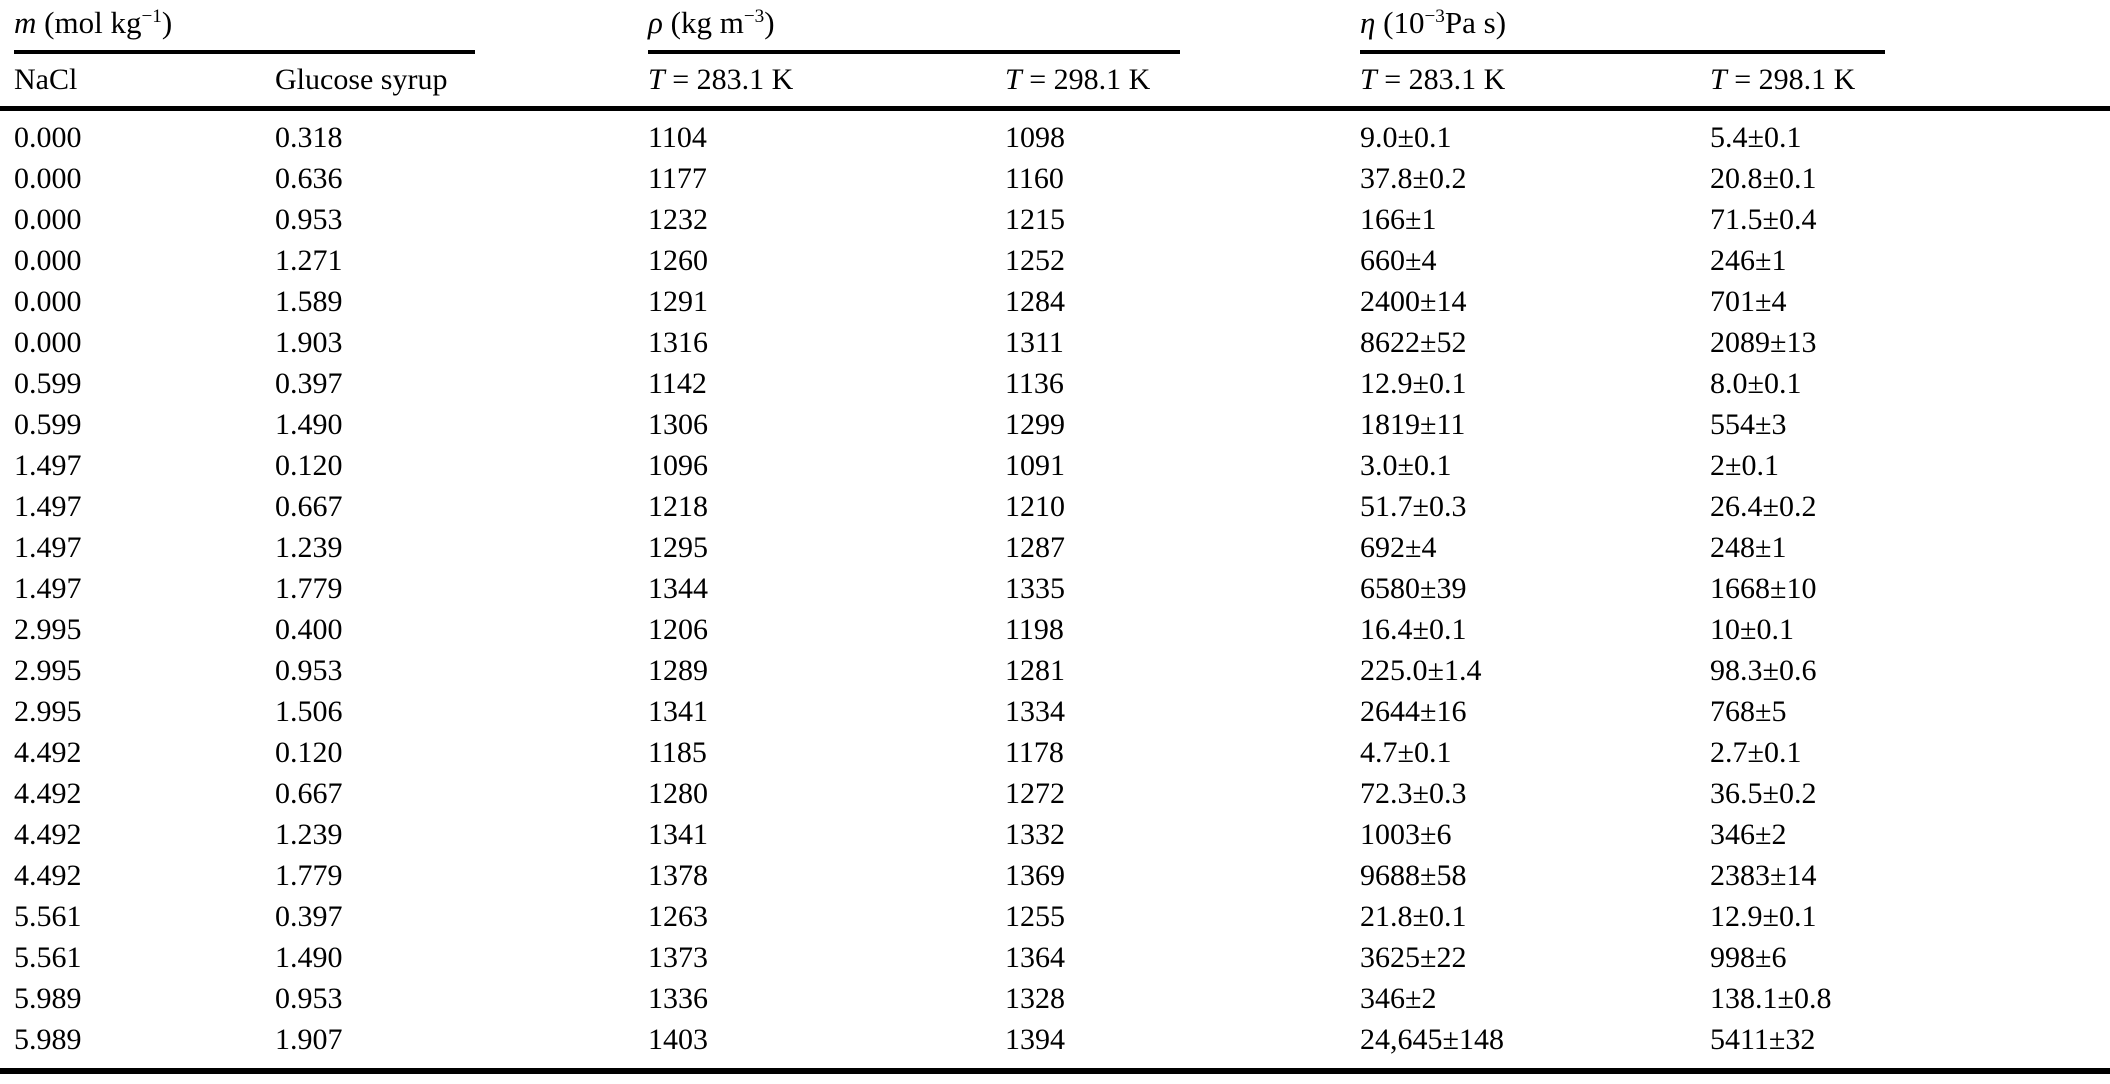 The image size is (2110, 1084). I want to click on table-cell: 1281, so click(1035, 670).